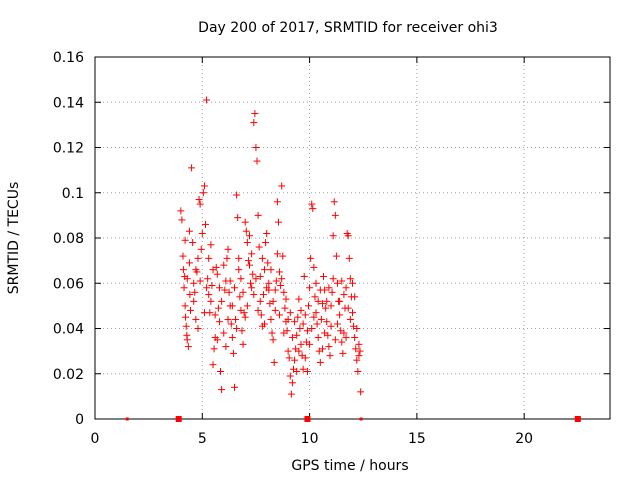 The height and width of the screenshot is (480, 640). I want to click on y-tick-label: 0.04, so click(68, 330).